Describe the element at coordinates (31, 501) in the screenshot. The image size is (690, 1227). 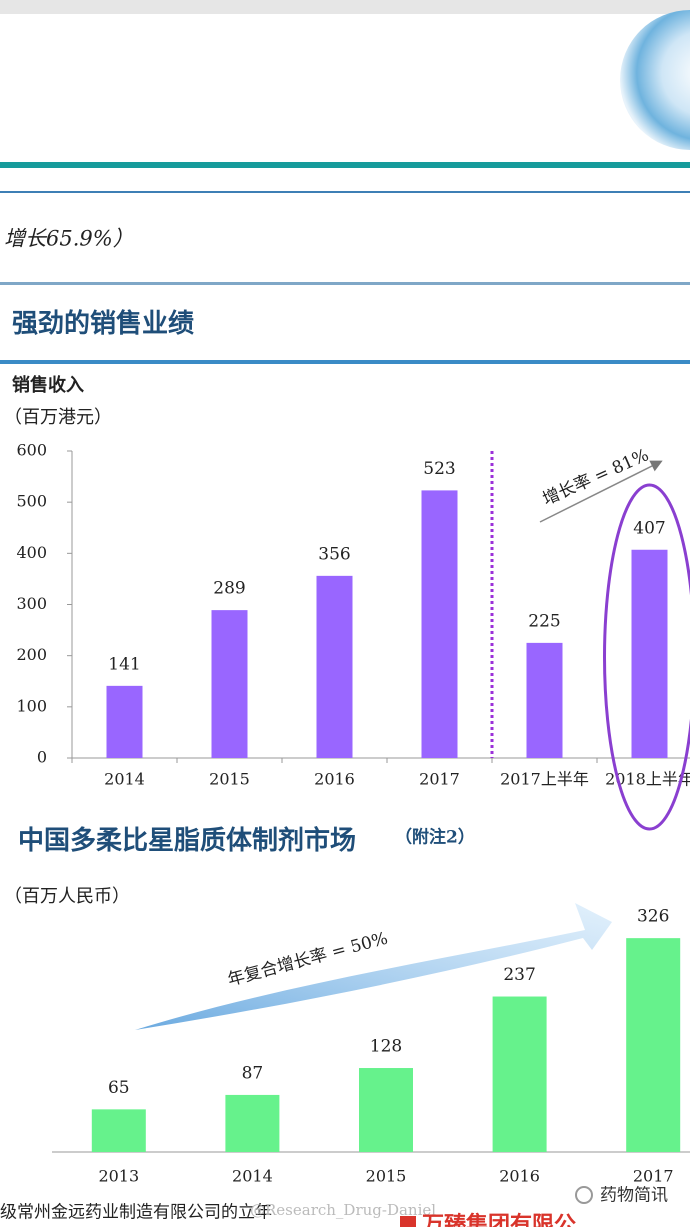
I see `y-tick-label: 500` at that location.